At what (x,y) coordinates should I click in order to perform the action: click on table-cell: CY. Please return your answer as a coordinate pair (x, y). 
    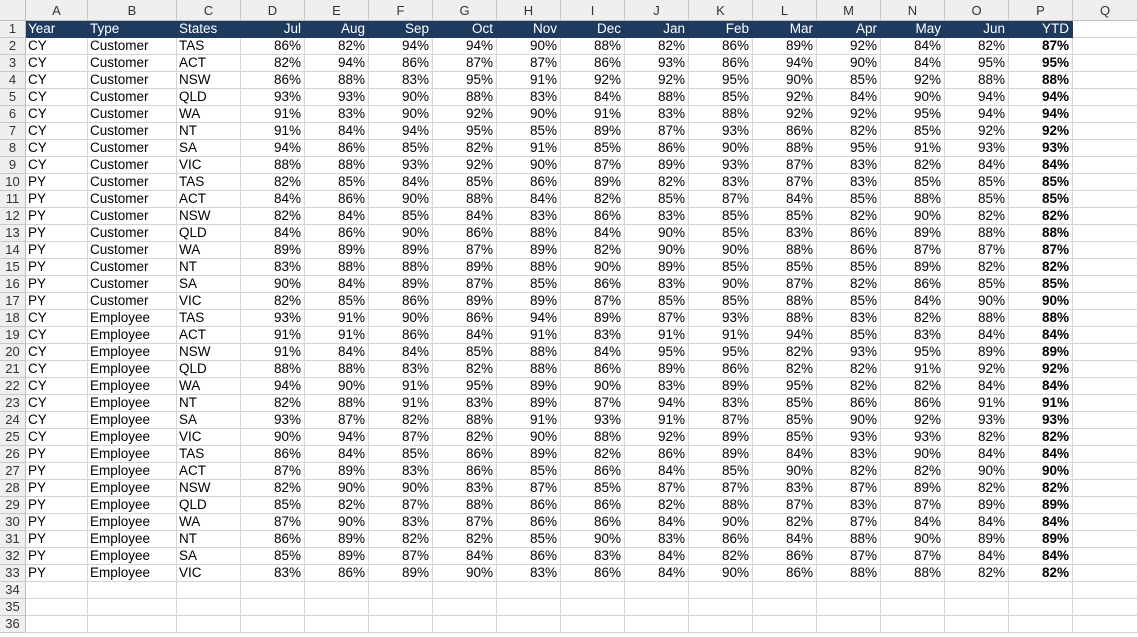
    Looking at the image, I should click on (57, 437).